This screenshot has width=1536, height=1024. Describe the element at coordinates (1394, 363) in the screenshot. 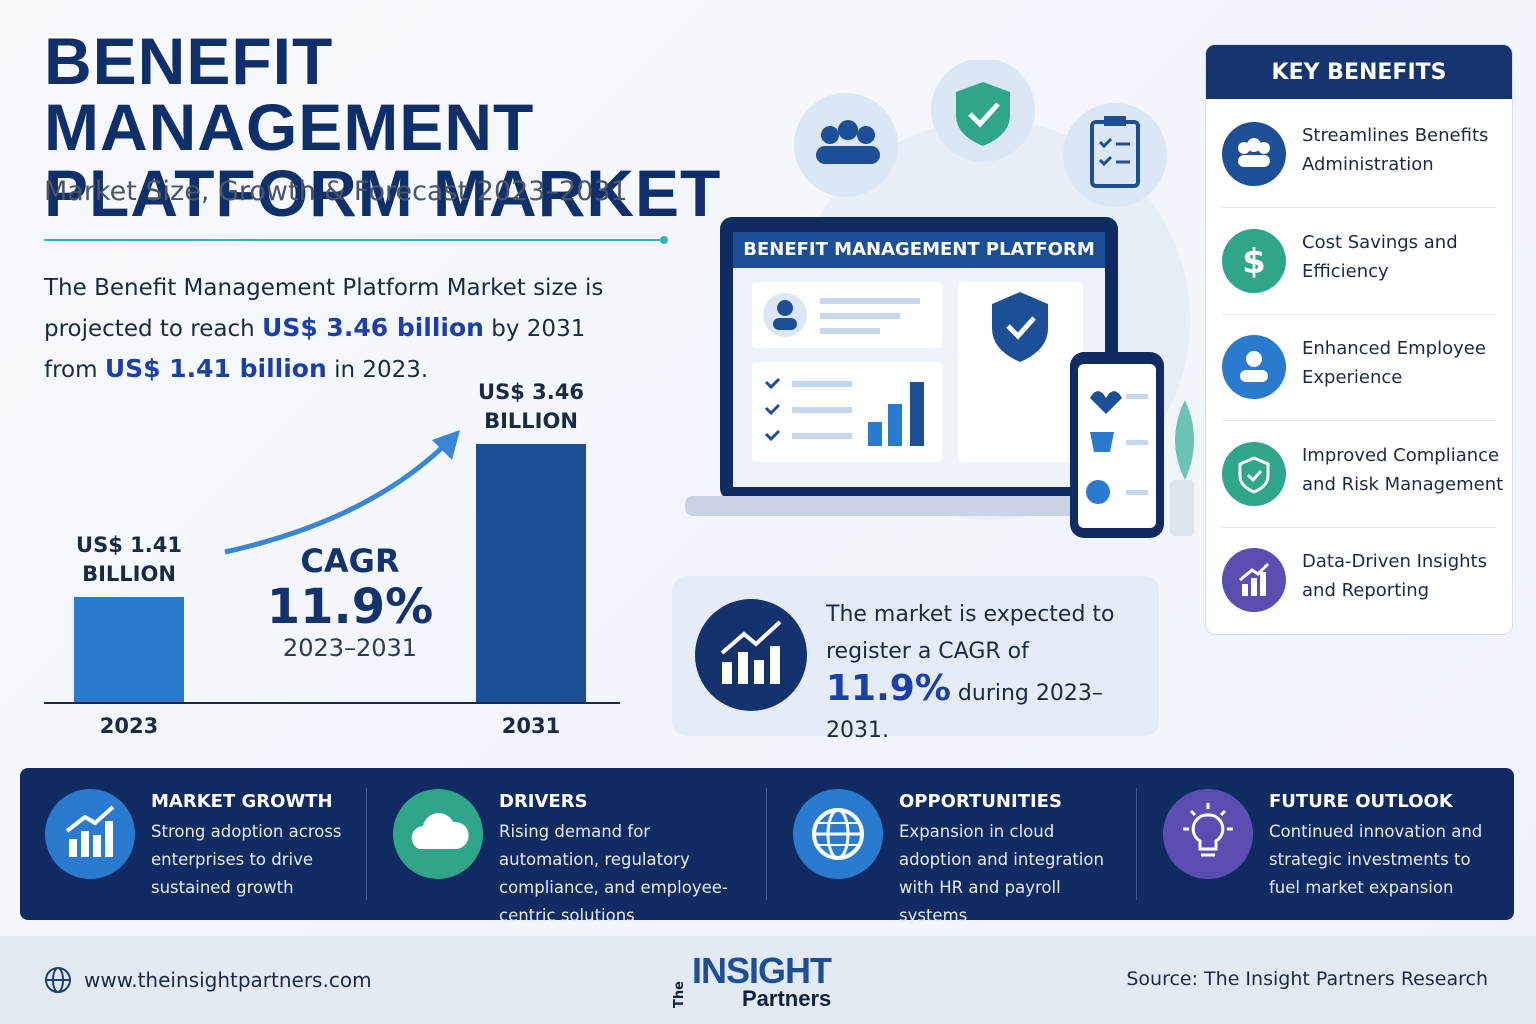

I see `benefit-text: Enhanced Employee Experience` at that location.